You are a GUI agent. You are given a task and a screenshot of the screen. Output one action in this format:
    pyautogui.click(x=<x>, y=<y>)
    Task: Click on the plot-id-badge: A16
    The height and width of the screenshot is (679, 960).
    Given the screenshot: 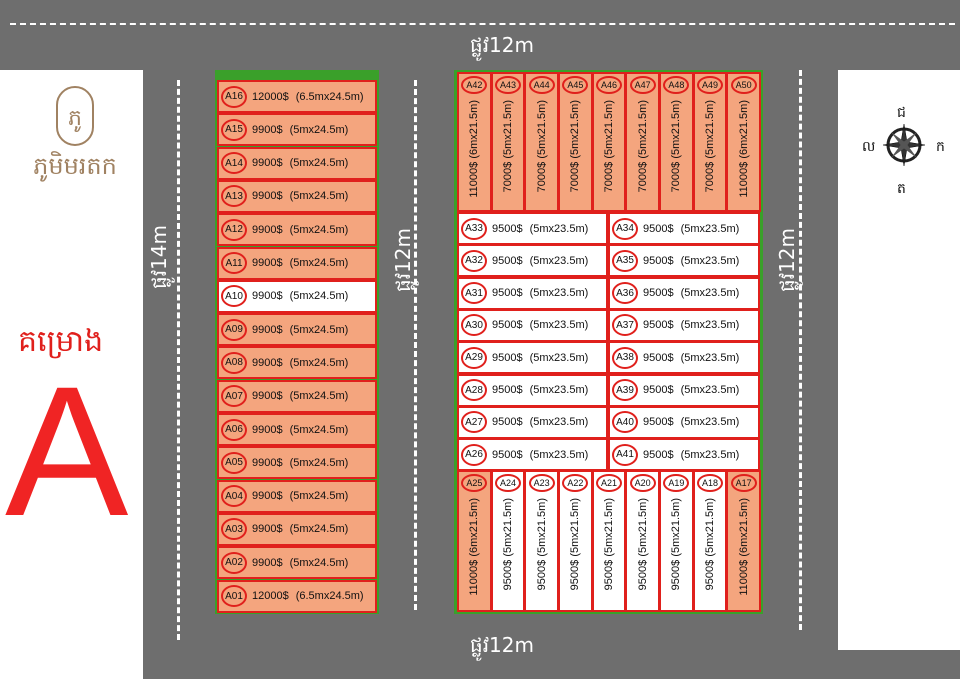 What is the action you would take?
    pyautogui.click(x=234, y=96)
    